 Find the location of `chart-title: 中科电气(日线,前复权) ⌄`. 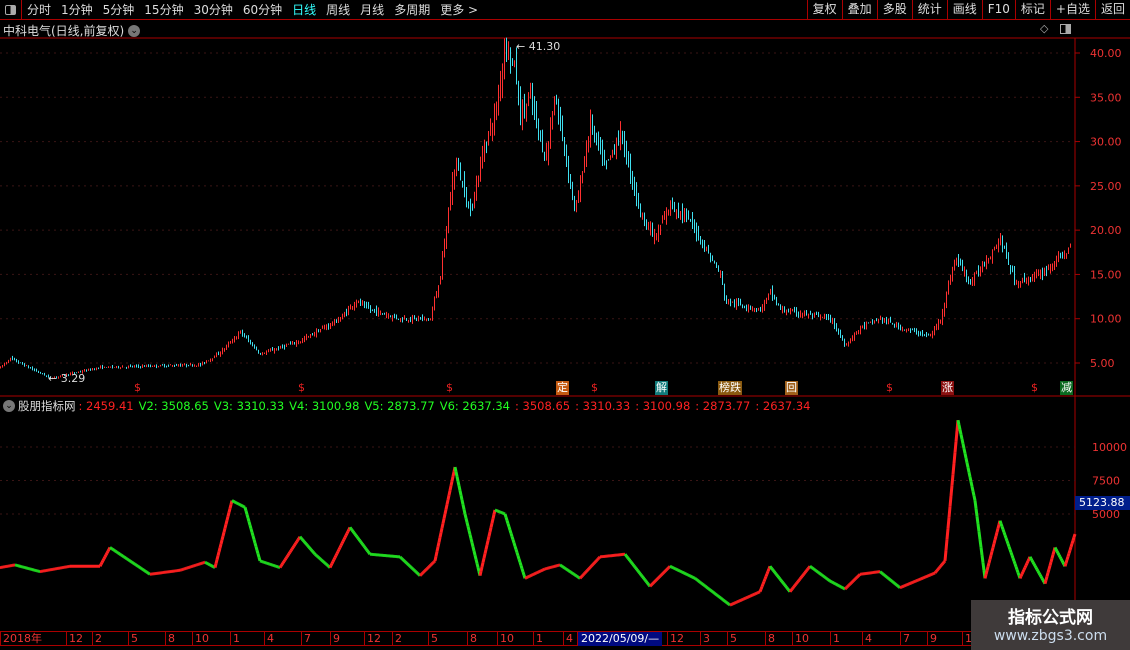

chart-title: 中科电气(日线,前复权) ⌄ is located at coordinates (72, 30).